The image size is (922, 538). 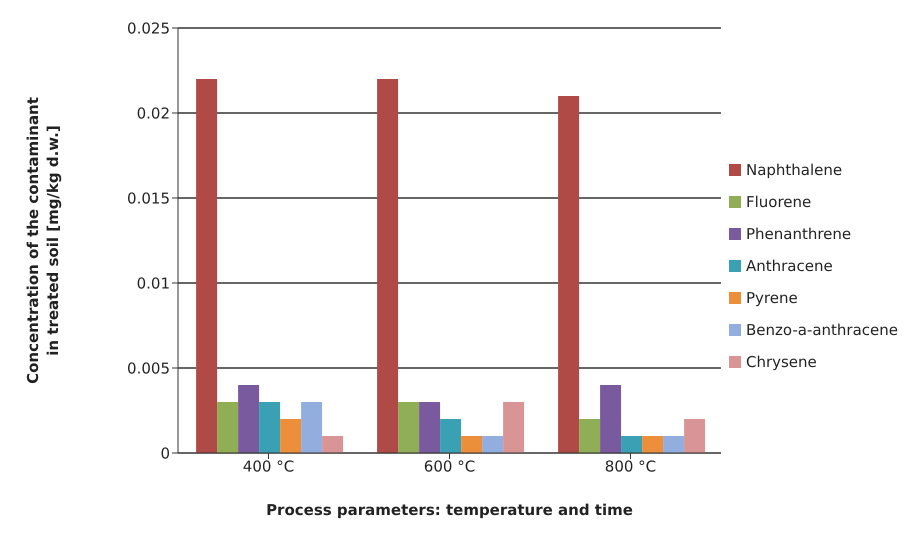 What do you see at coordinates (148, 368) in the screenshot?
I see `y-tick-label: 0.005` at bounding box center [148, 368].